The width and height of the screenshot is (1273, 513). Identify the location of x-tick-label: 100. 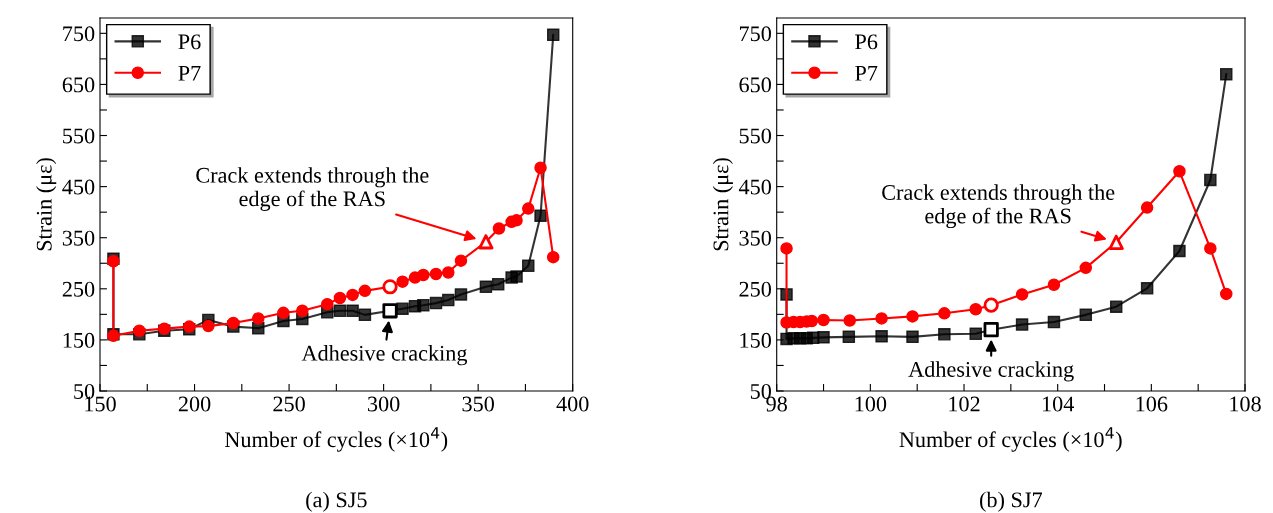
(871, 404).